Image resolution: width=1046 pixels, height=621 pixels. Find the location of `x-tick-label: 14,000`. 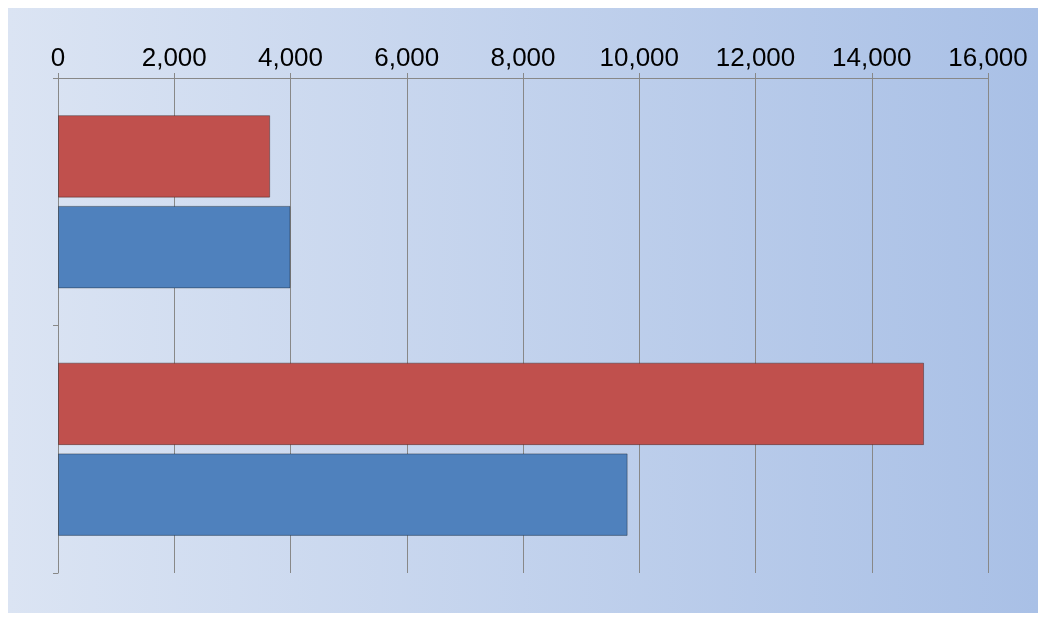

x-tick-label: 14,000 is located at coordinates (871, 57).